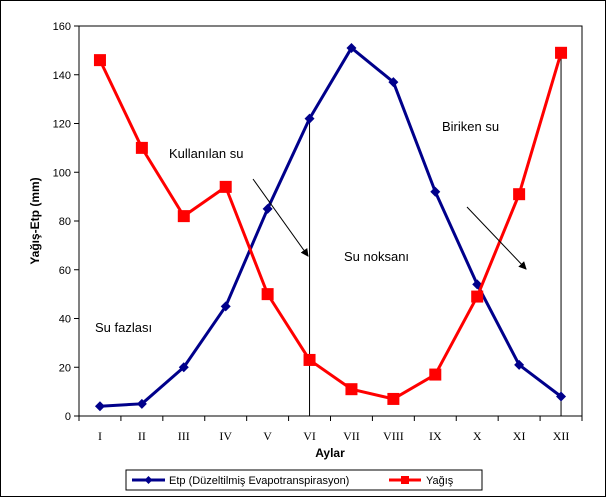  I want to click on y-tick-label: 20, so click(65, 368).